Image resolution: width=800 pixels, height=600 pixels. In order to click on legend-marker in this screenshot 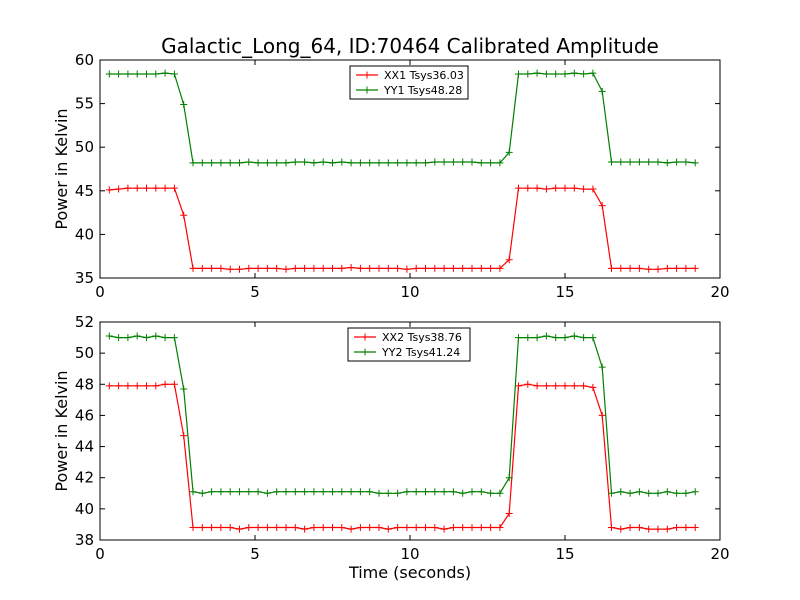, I will do `click(365, 337)`.